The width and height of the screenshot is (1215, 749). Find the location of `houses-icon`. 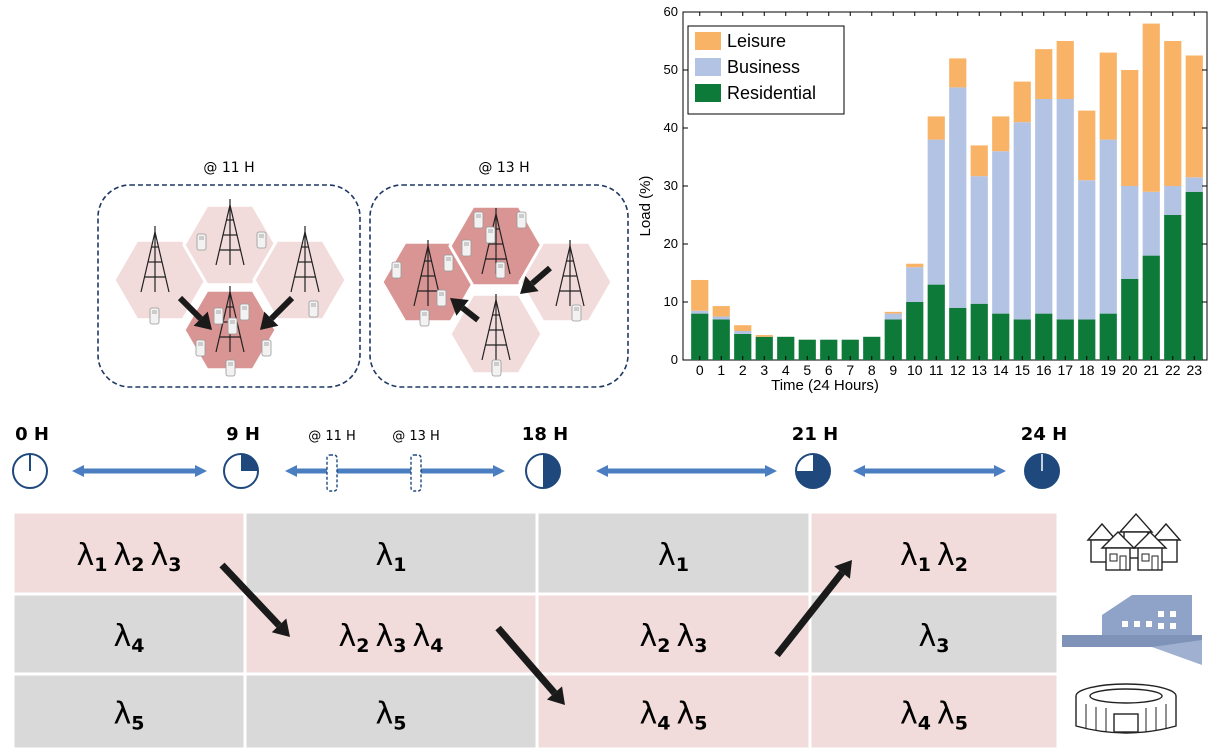

houses-icon is located at coordinates (1134, 541).